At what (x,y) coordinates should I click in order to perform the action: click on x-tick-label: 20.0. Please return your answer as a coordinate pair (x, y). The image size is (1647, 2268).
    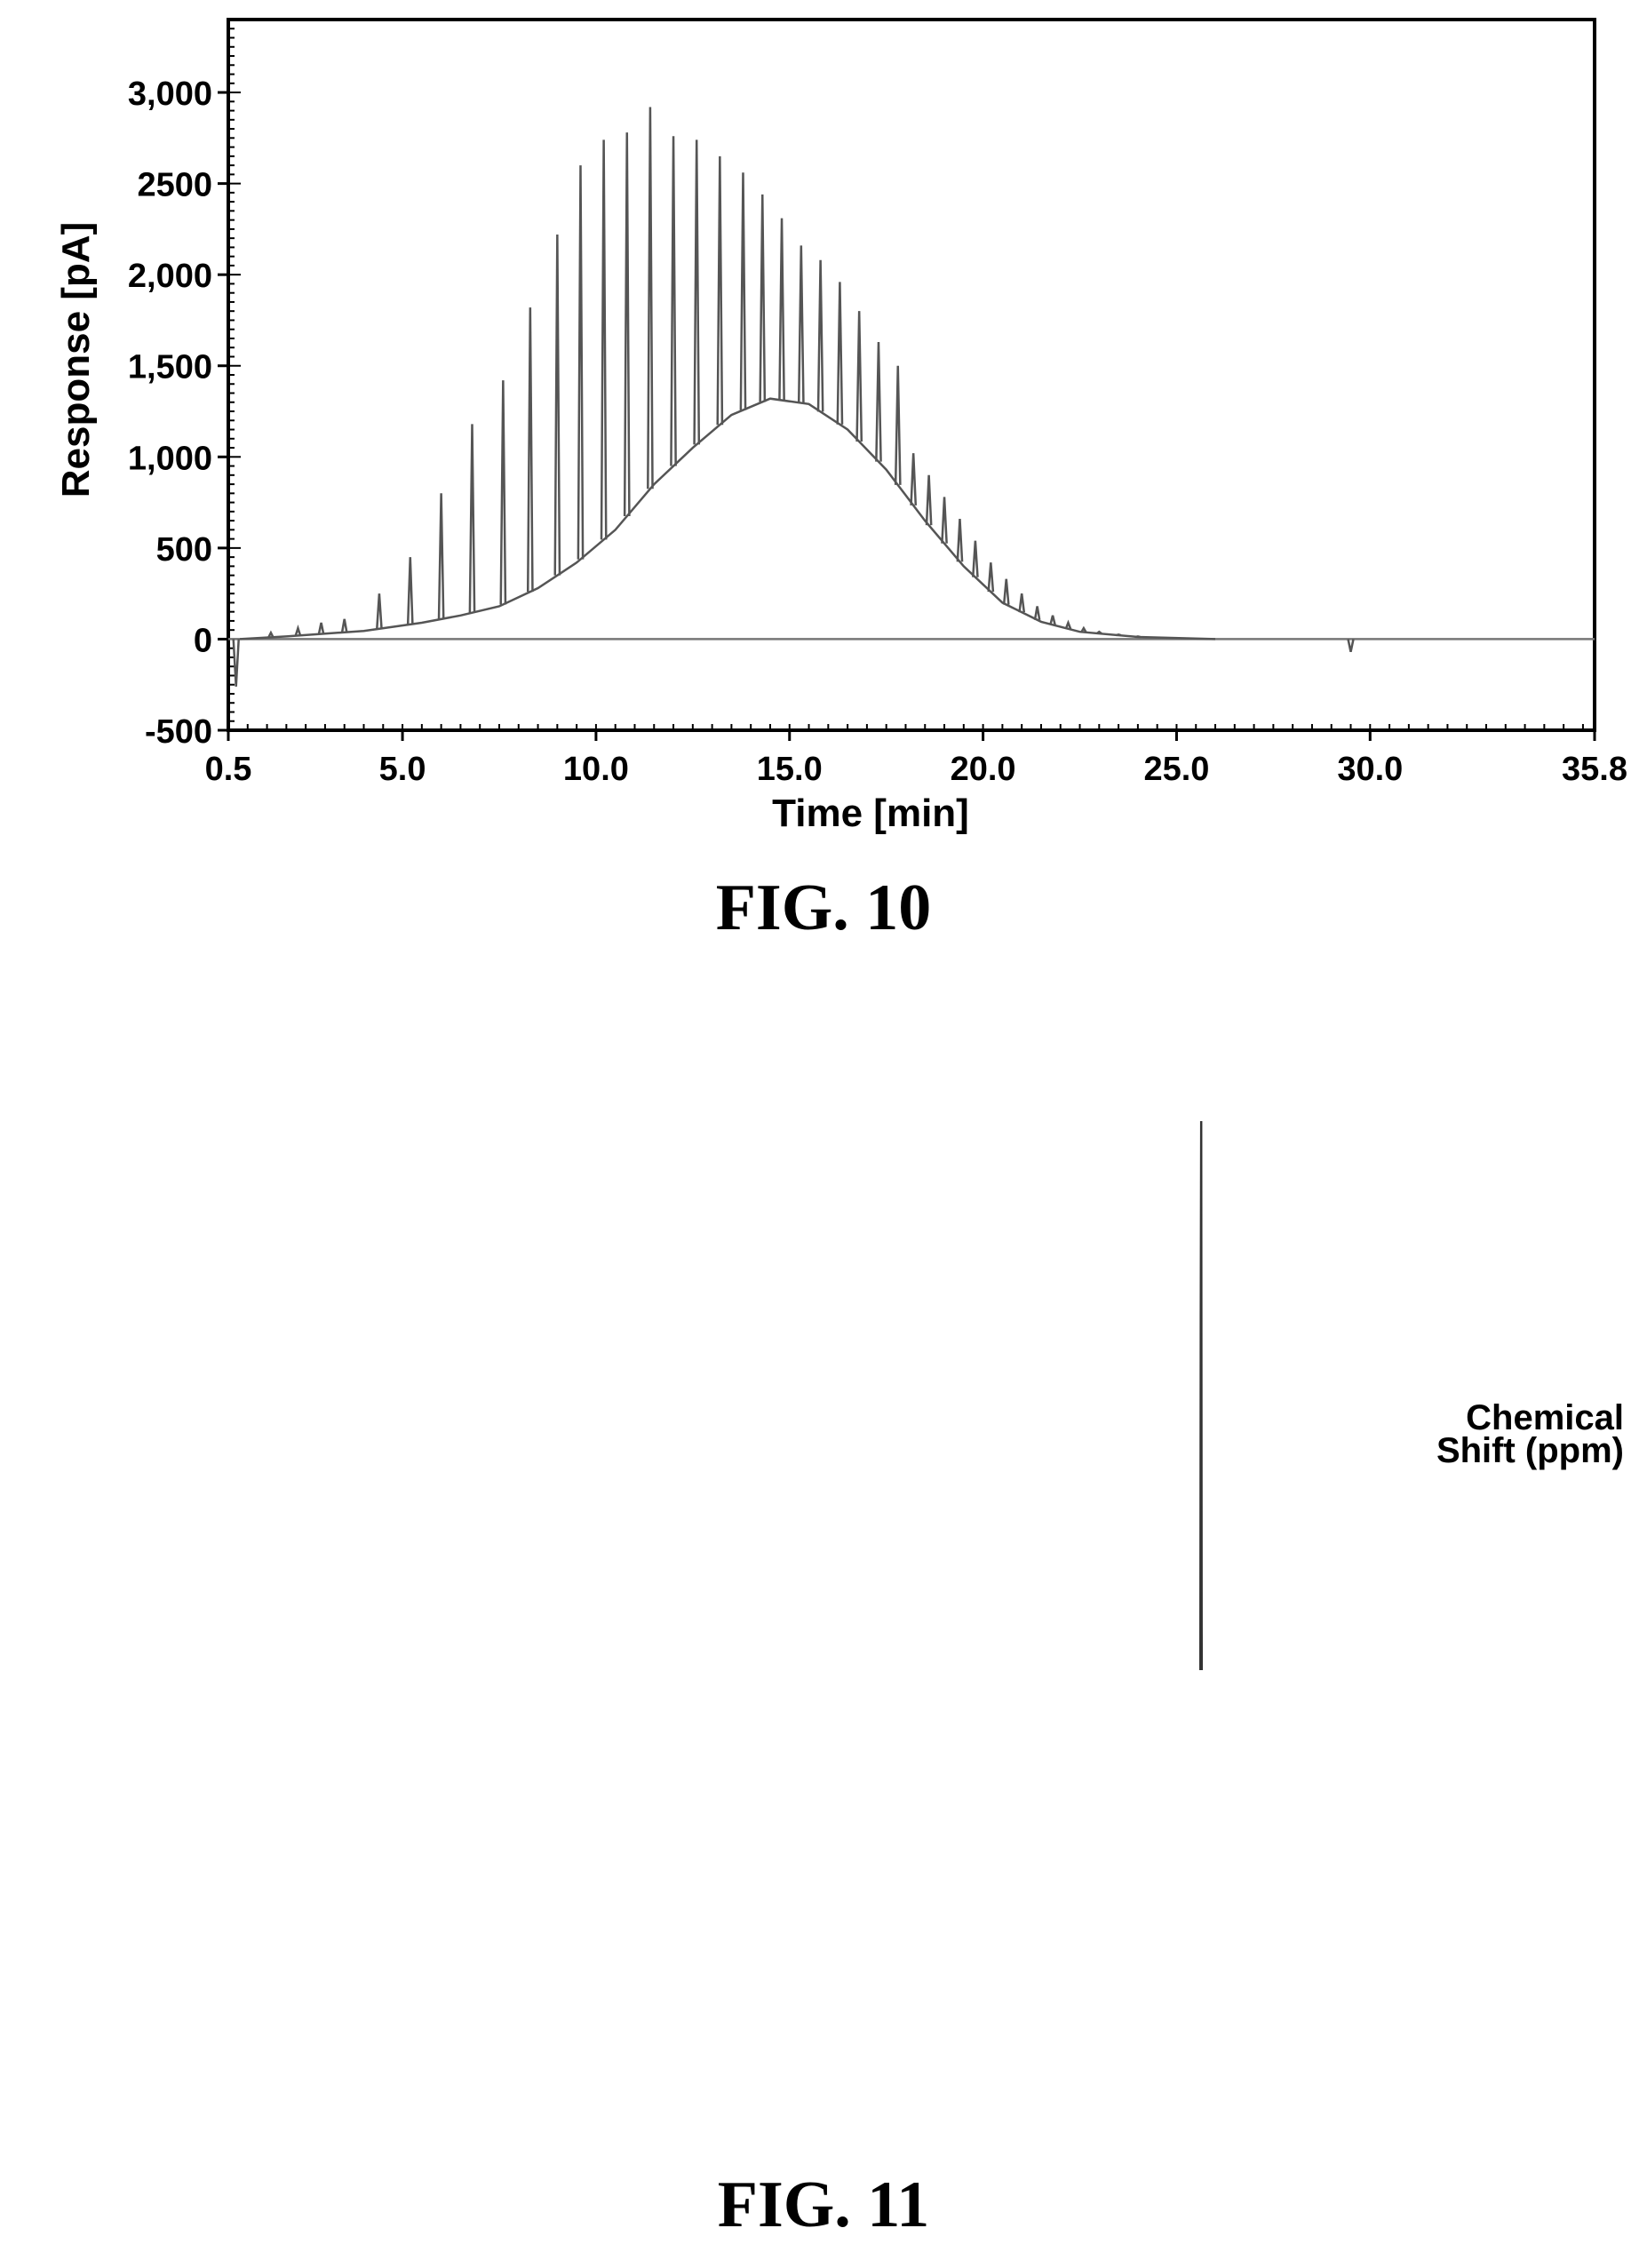
    Looking at the image, I should click on (983, 769).